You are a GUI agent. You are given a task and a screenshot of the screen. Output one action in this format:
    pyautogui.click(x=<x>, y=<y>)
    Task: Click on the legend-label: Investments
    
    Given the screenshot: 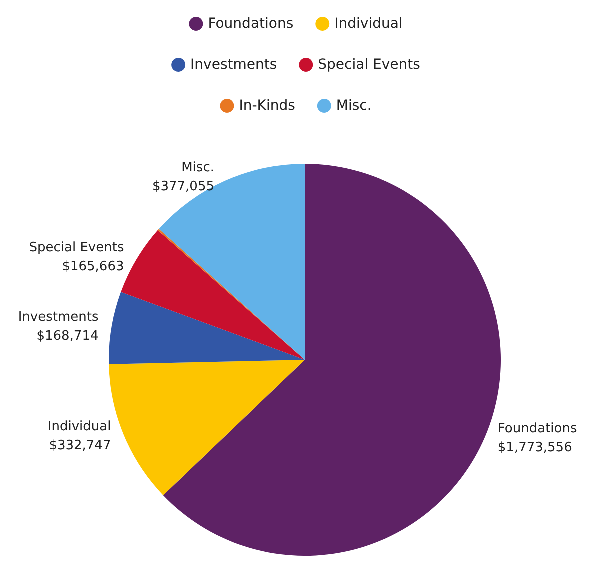 What is the action you would take?
    pyautogui.click(x=234, y=65)
    